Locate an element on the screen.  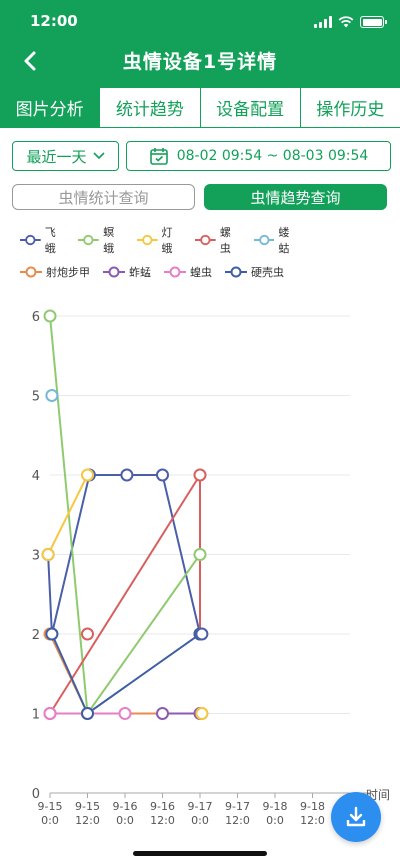
y-tick-label: 2 is located at coordinates (36, 635).